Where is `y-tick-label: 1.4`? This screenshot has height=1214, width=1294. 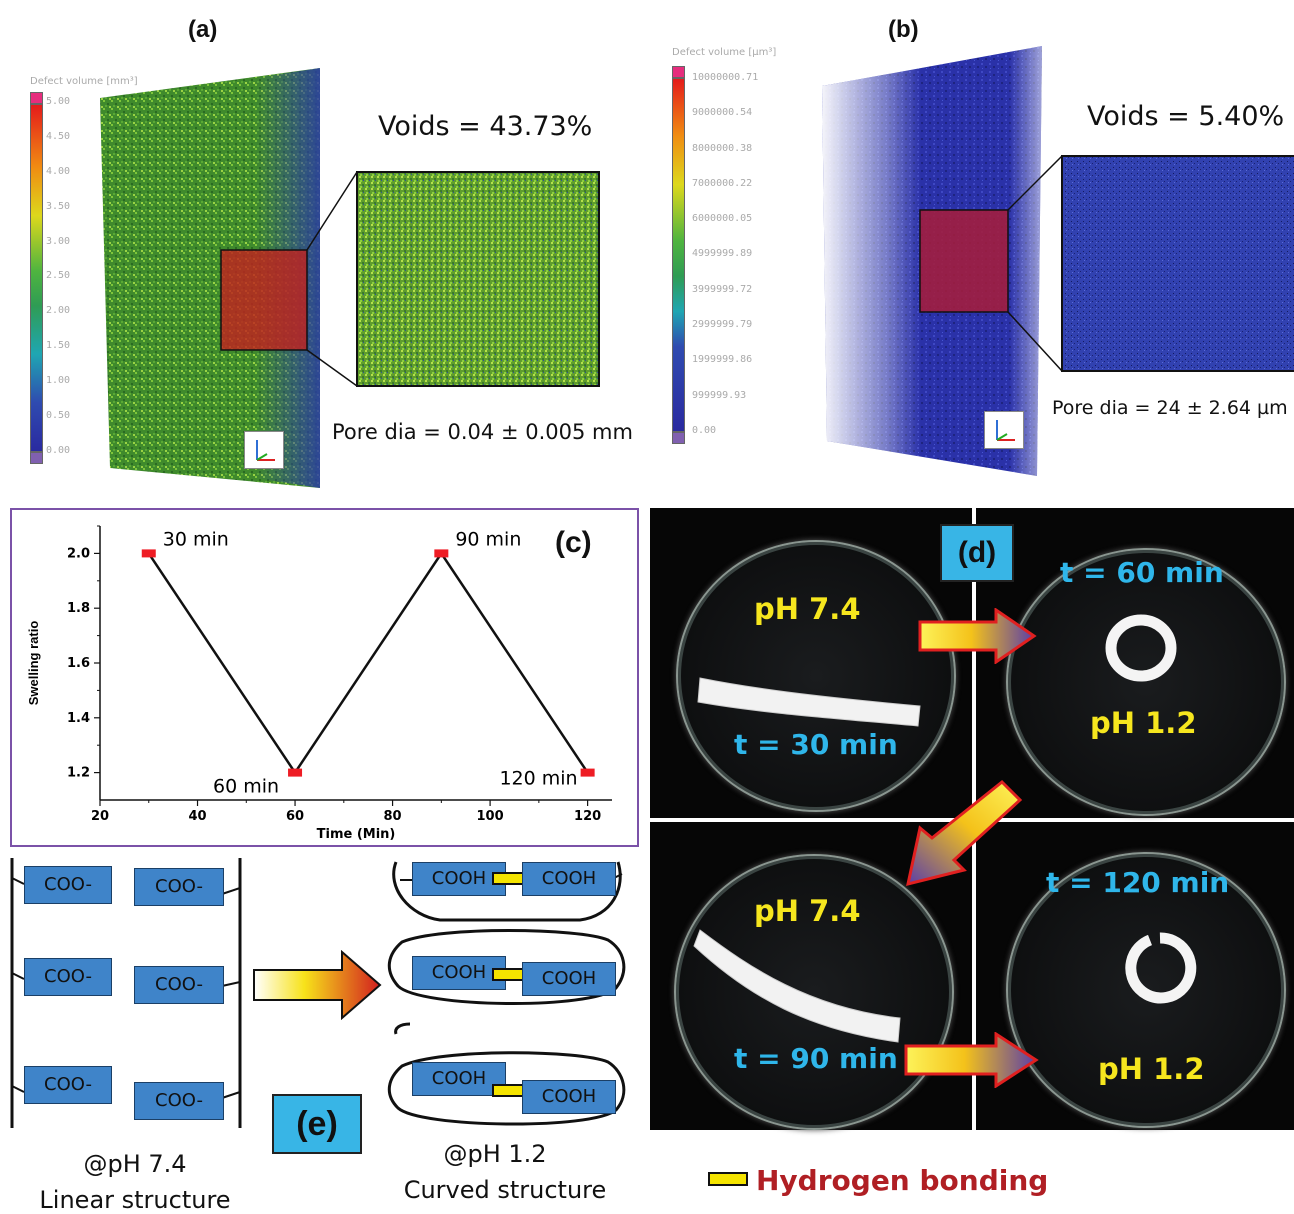 y-tick-label: 1.4 is located at coordinates (78, 718).